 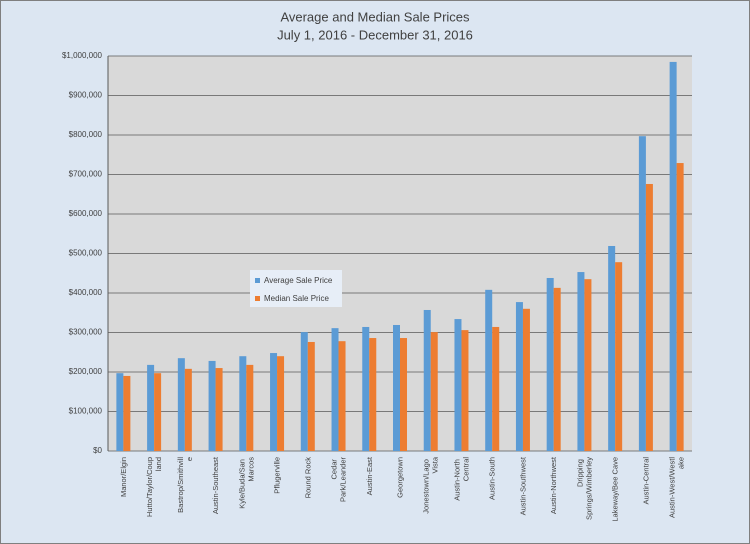 I want to click on chart-subtitle: July 1, 2016 - December 31, 2016, so click(x=375, y=34).